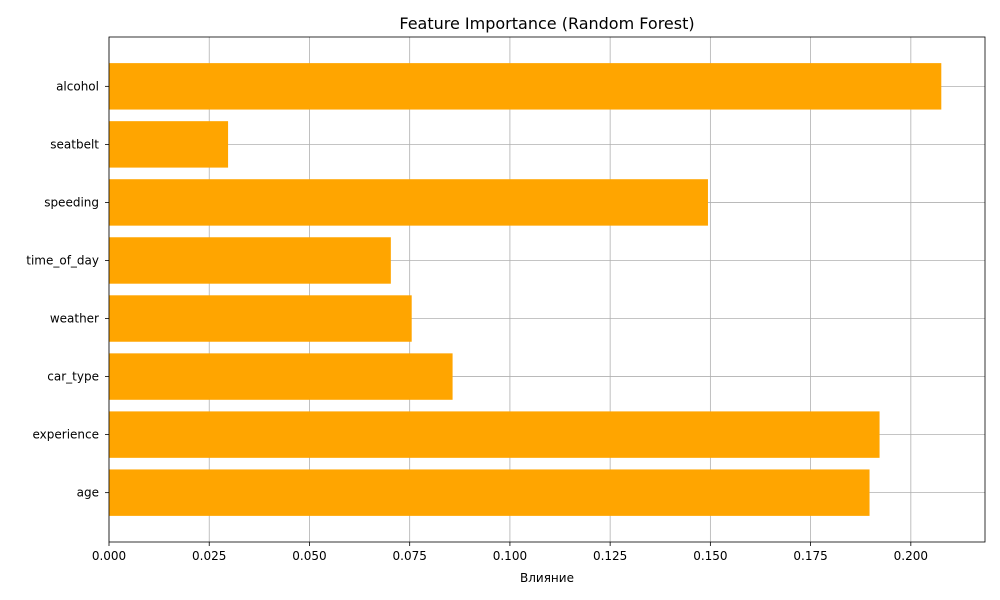 The width and height of the screenshot is (1000, 600). Describe the element at coordinates (260, 318) in the screenshot. I see `bar-weather` at that location.